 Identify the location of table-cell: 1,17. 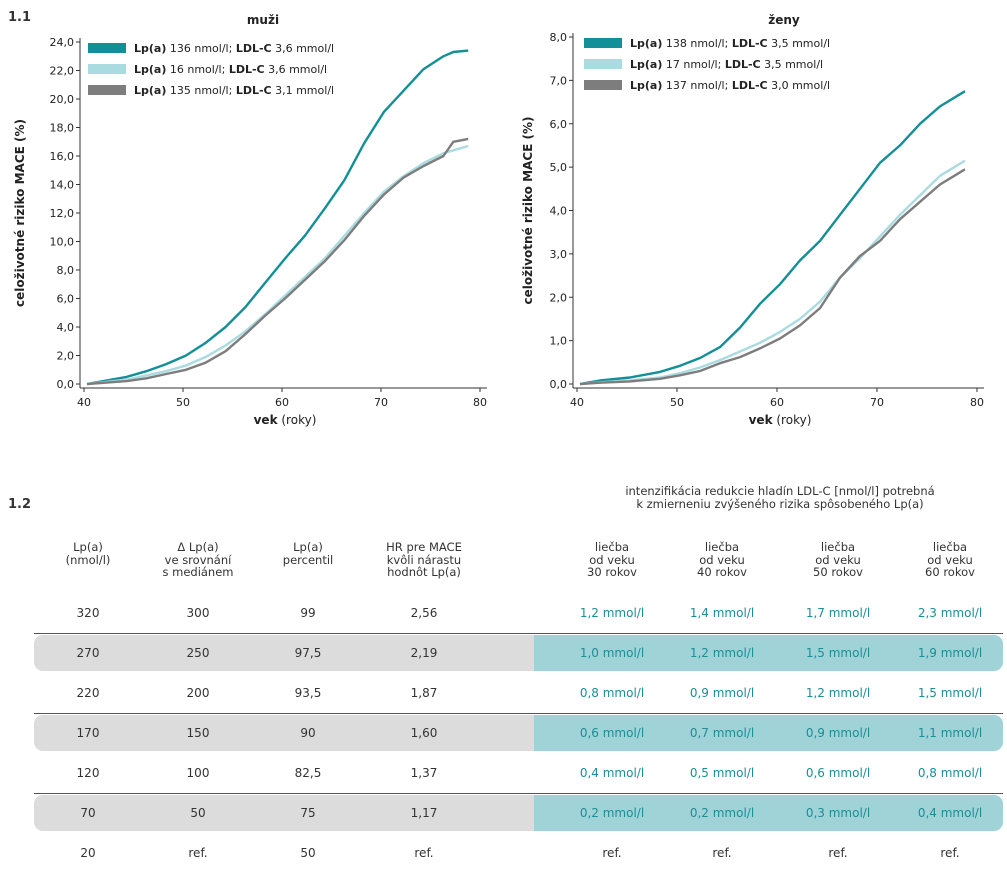
(424, 813).